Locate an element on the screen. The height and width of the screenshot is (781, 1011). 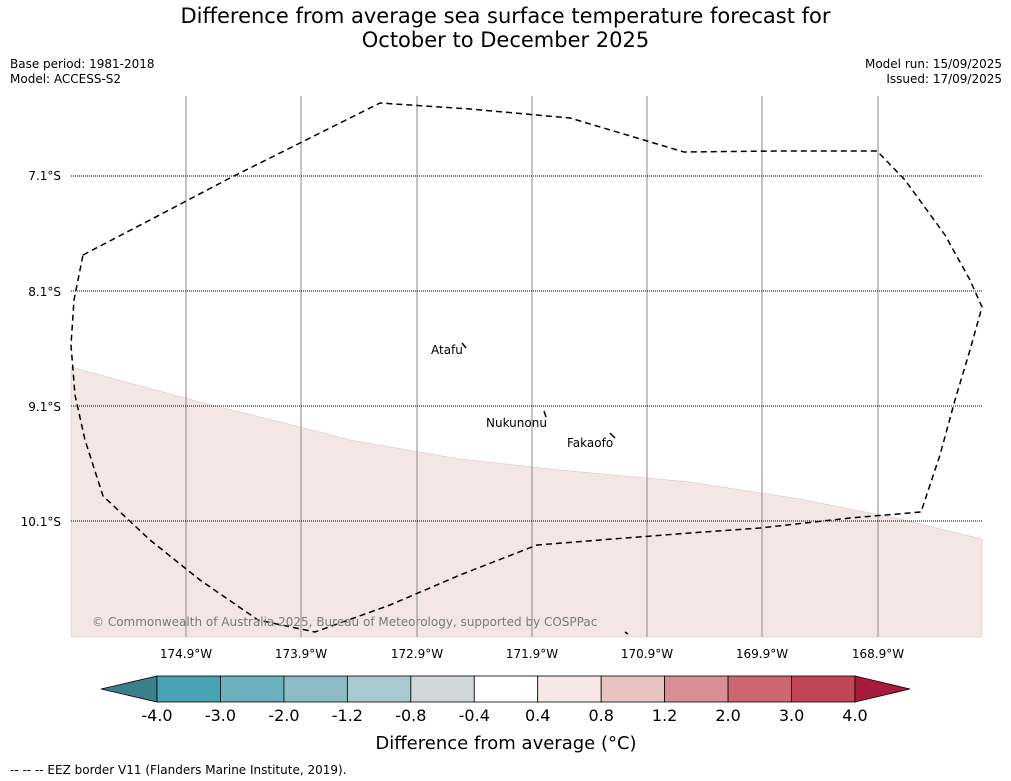
lon-label-173-9: 173.9°W is located at coordinates (301, 654).